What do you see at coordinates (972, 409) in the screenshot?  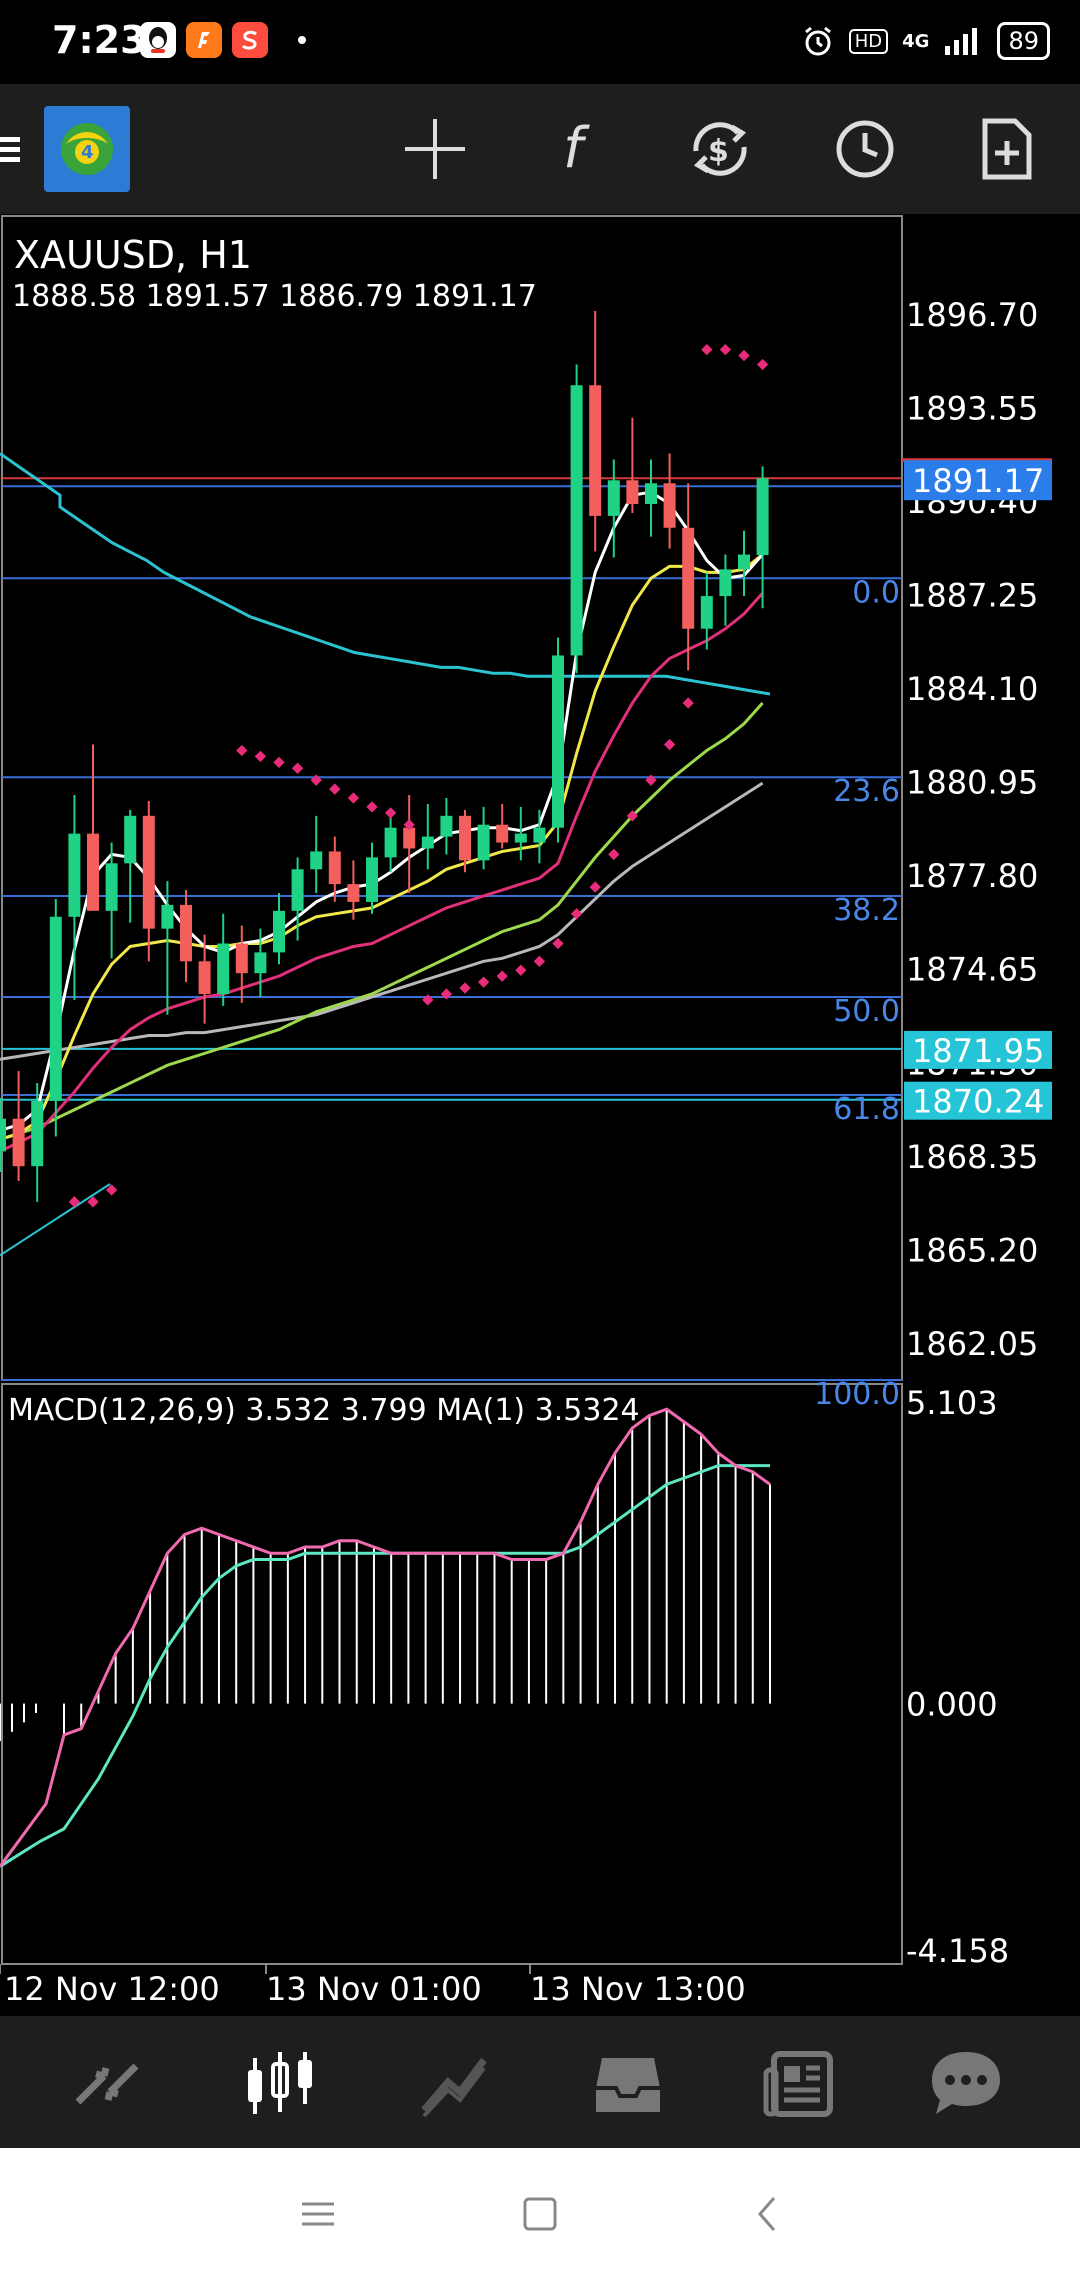 I see `price-axis-label: 1893.55` at bounding box center [972, 409].